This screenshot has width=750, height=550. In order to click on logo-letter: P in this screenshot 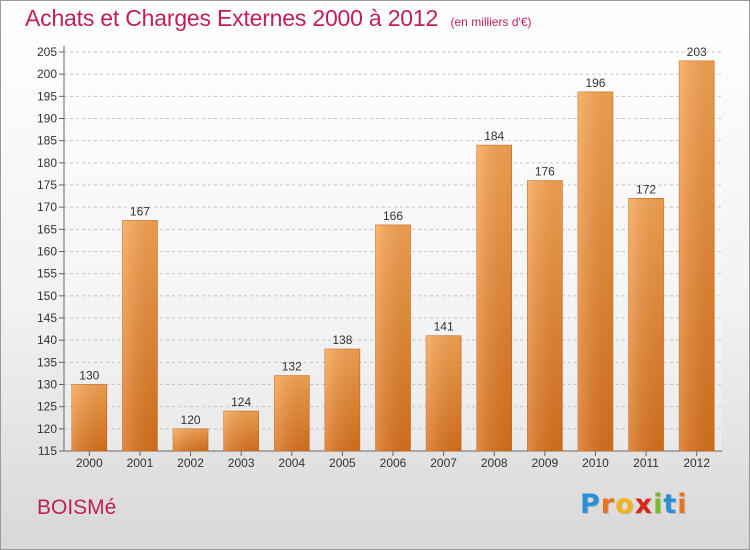, I will do `click(590, 504)`.